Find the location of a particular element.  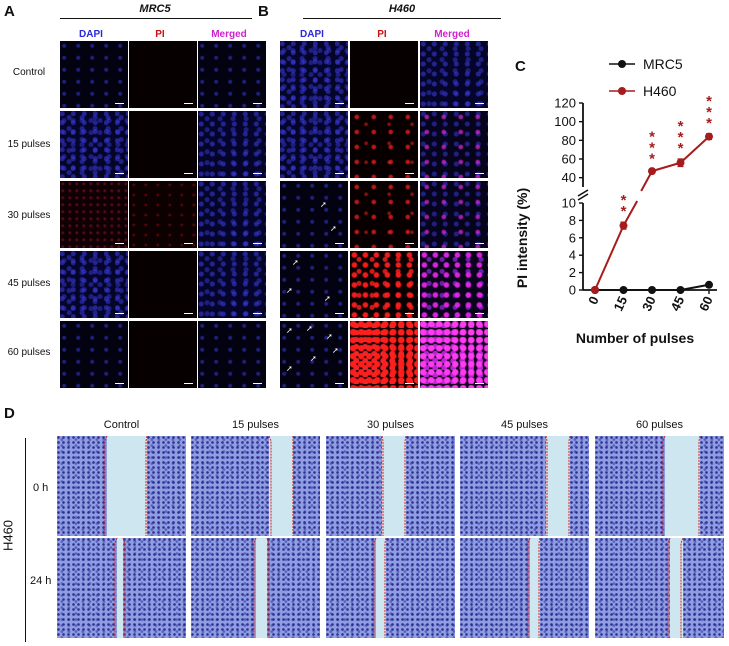

wound-image-45-pulses-0h is located at coordinates (524, 486).